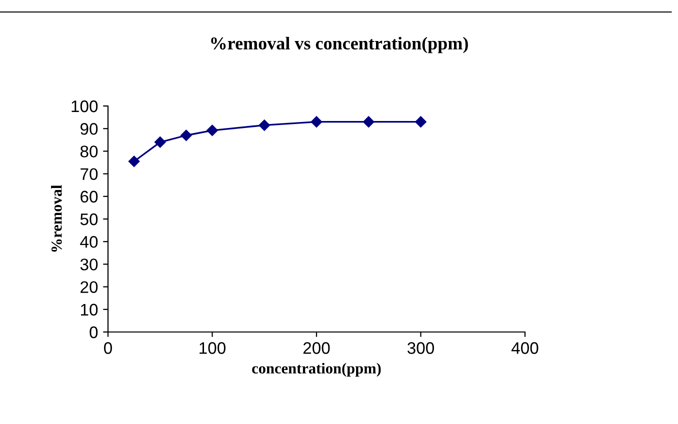  Describe the element at coordinates (89, 310) in the screenshot. I see `y-tick-label: 10` at that location.